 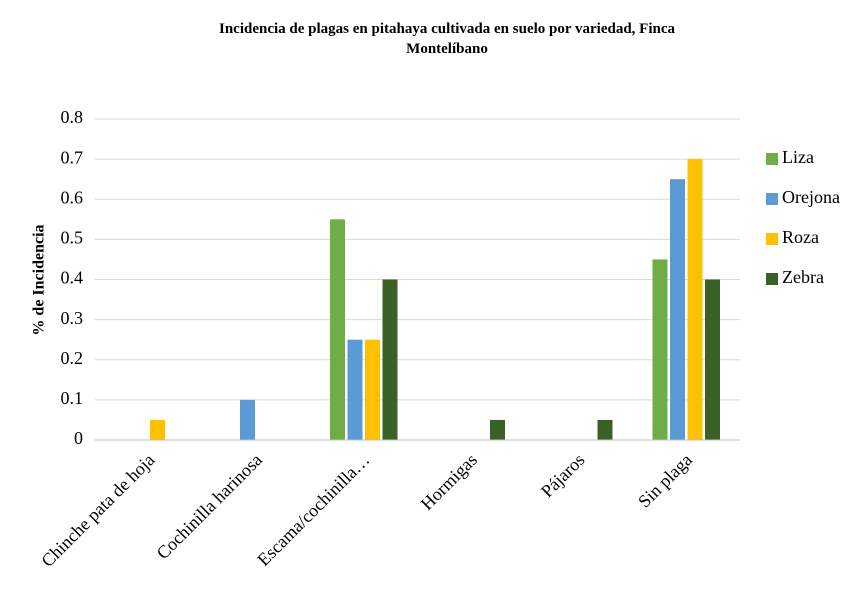 I want to click on y-tick-label: 0.5, so click(x=72, y=238).